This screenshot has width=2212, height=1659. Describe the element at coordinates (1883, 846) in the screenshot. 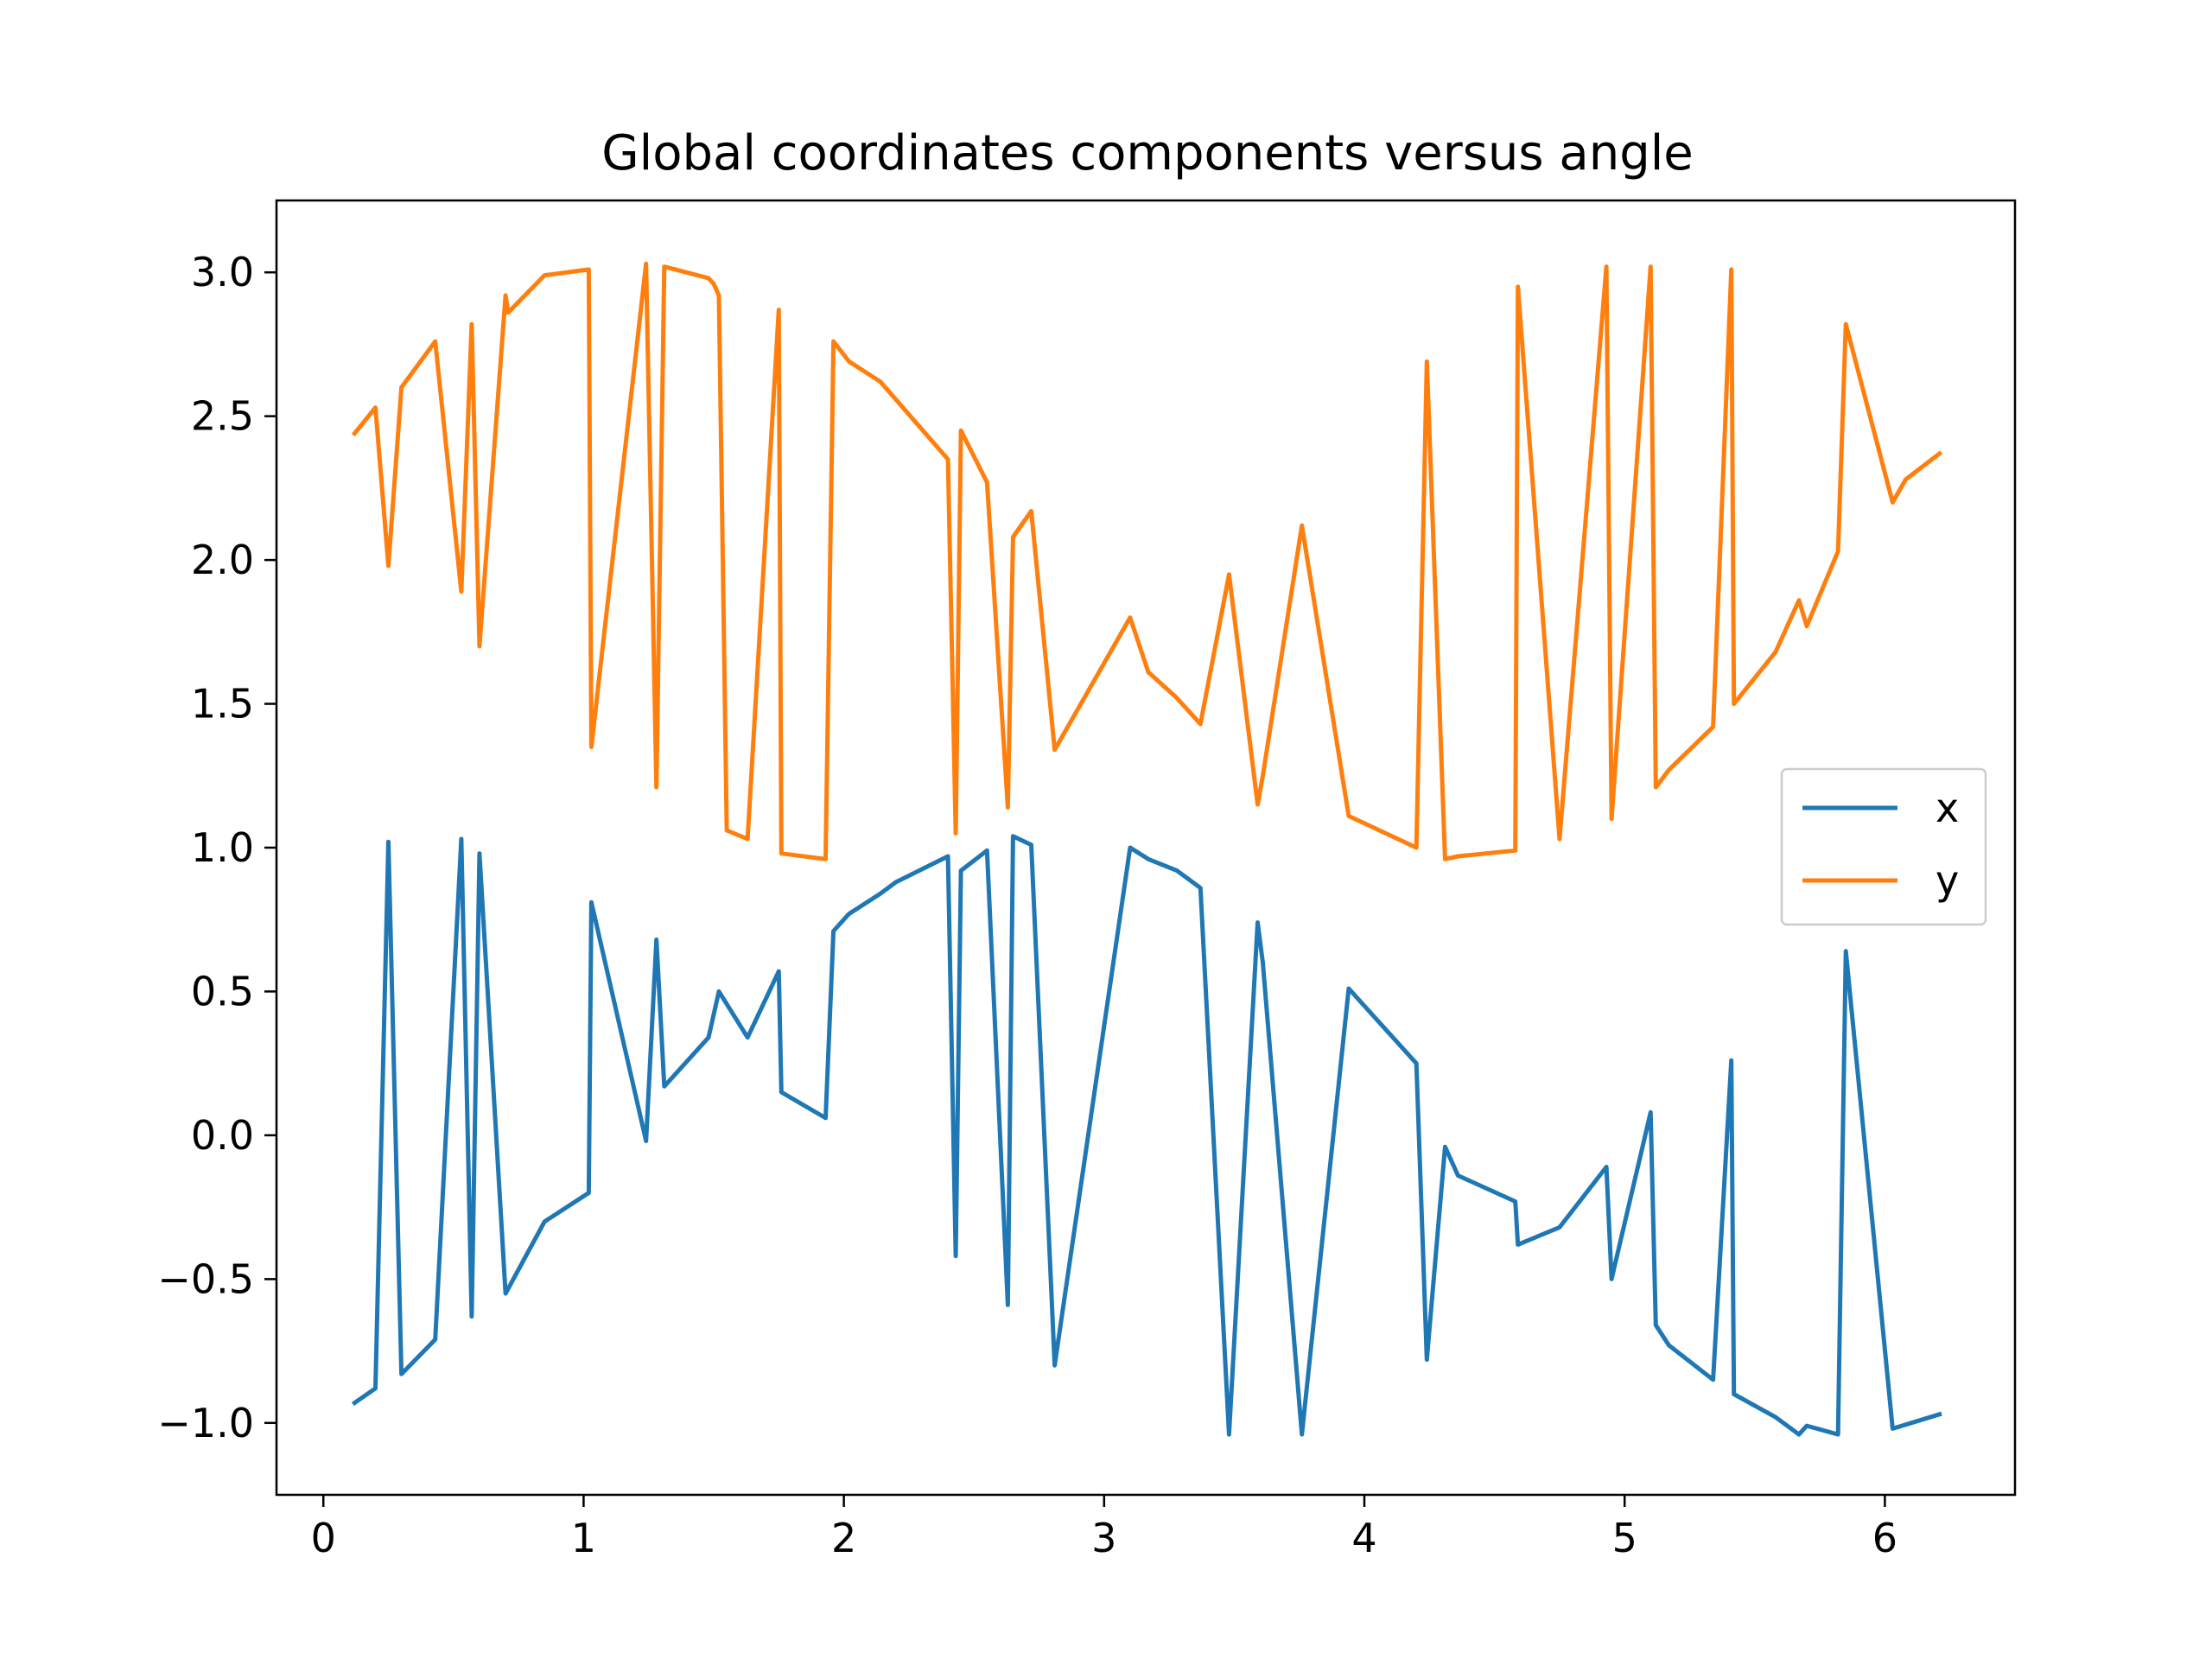

I see `legend: xy` at that location.